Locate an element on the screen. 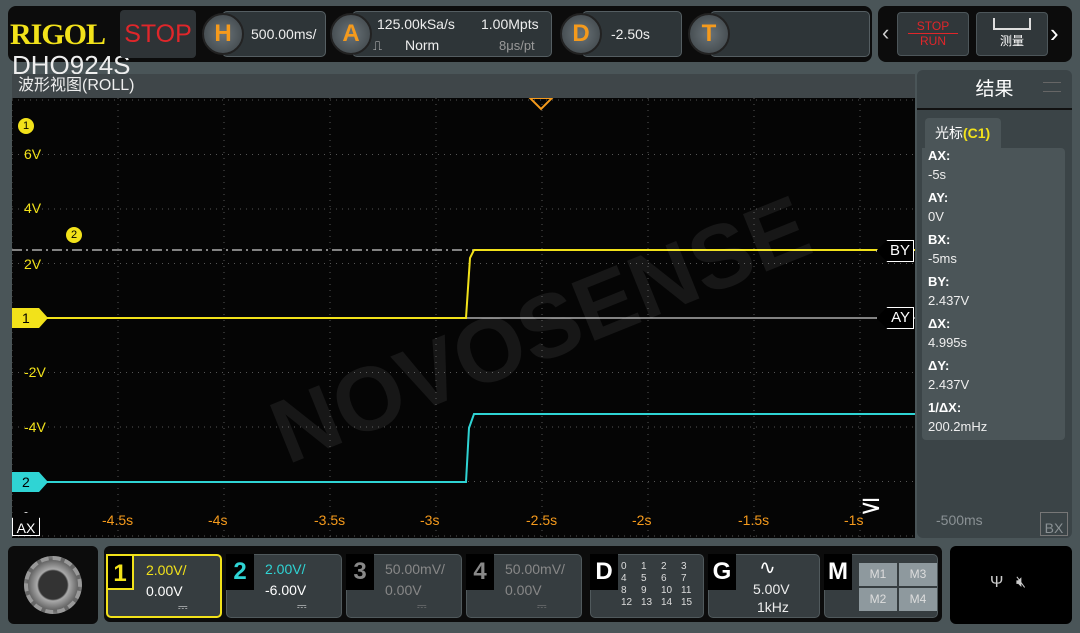 The image size is (1080, 633). results-title: 结果 is located at coordinates (994, 90).